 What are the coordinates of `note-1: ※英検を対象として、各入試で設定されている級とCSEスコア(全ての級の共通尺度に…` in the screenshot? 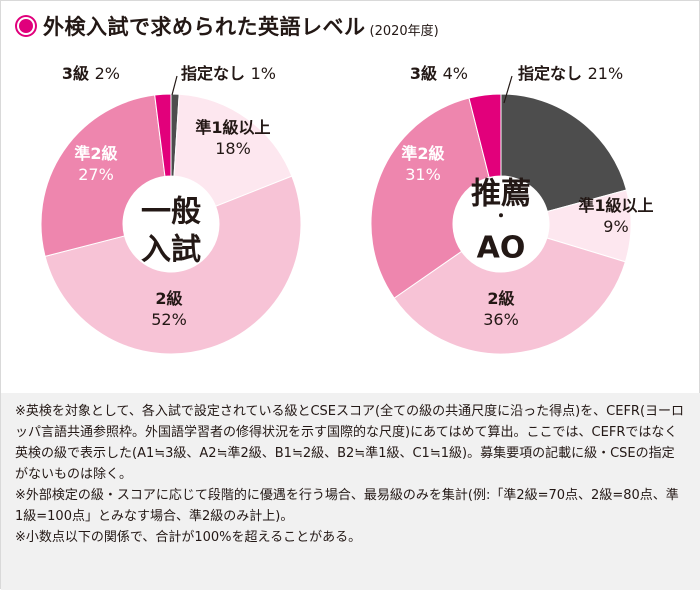 It's located at (350, 443).